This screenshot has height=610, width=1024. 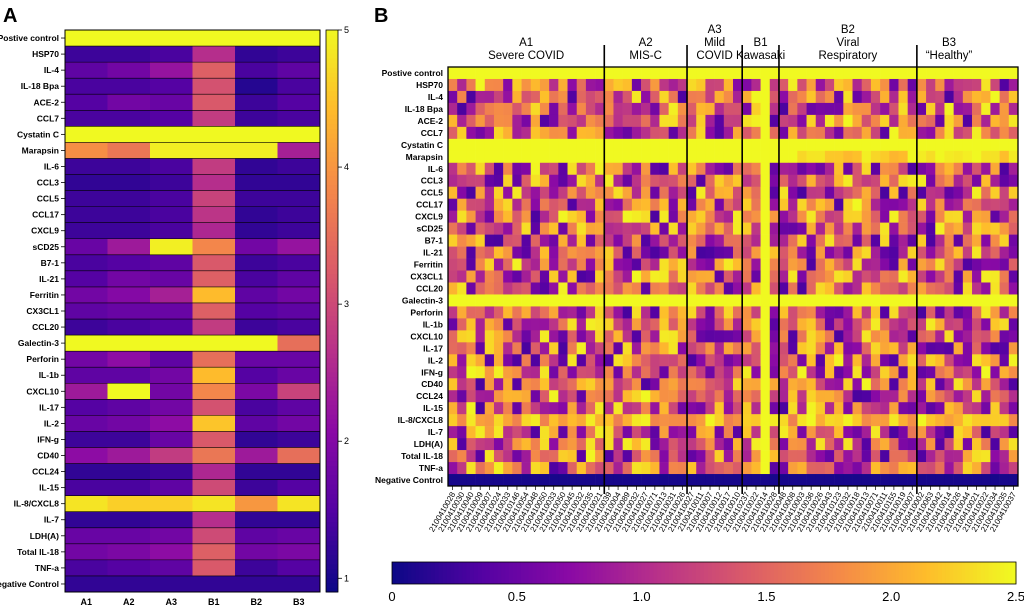 What do you see at coordinates (44, 295) in the screenshot?
I see `row-label: Ferritin` at bounding box center [44, 295].